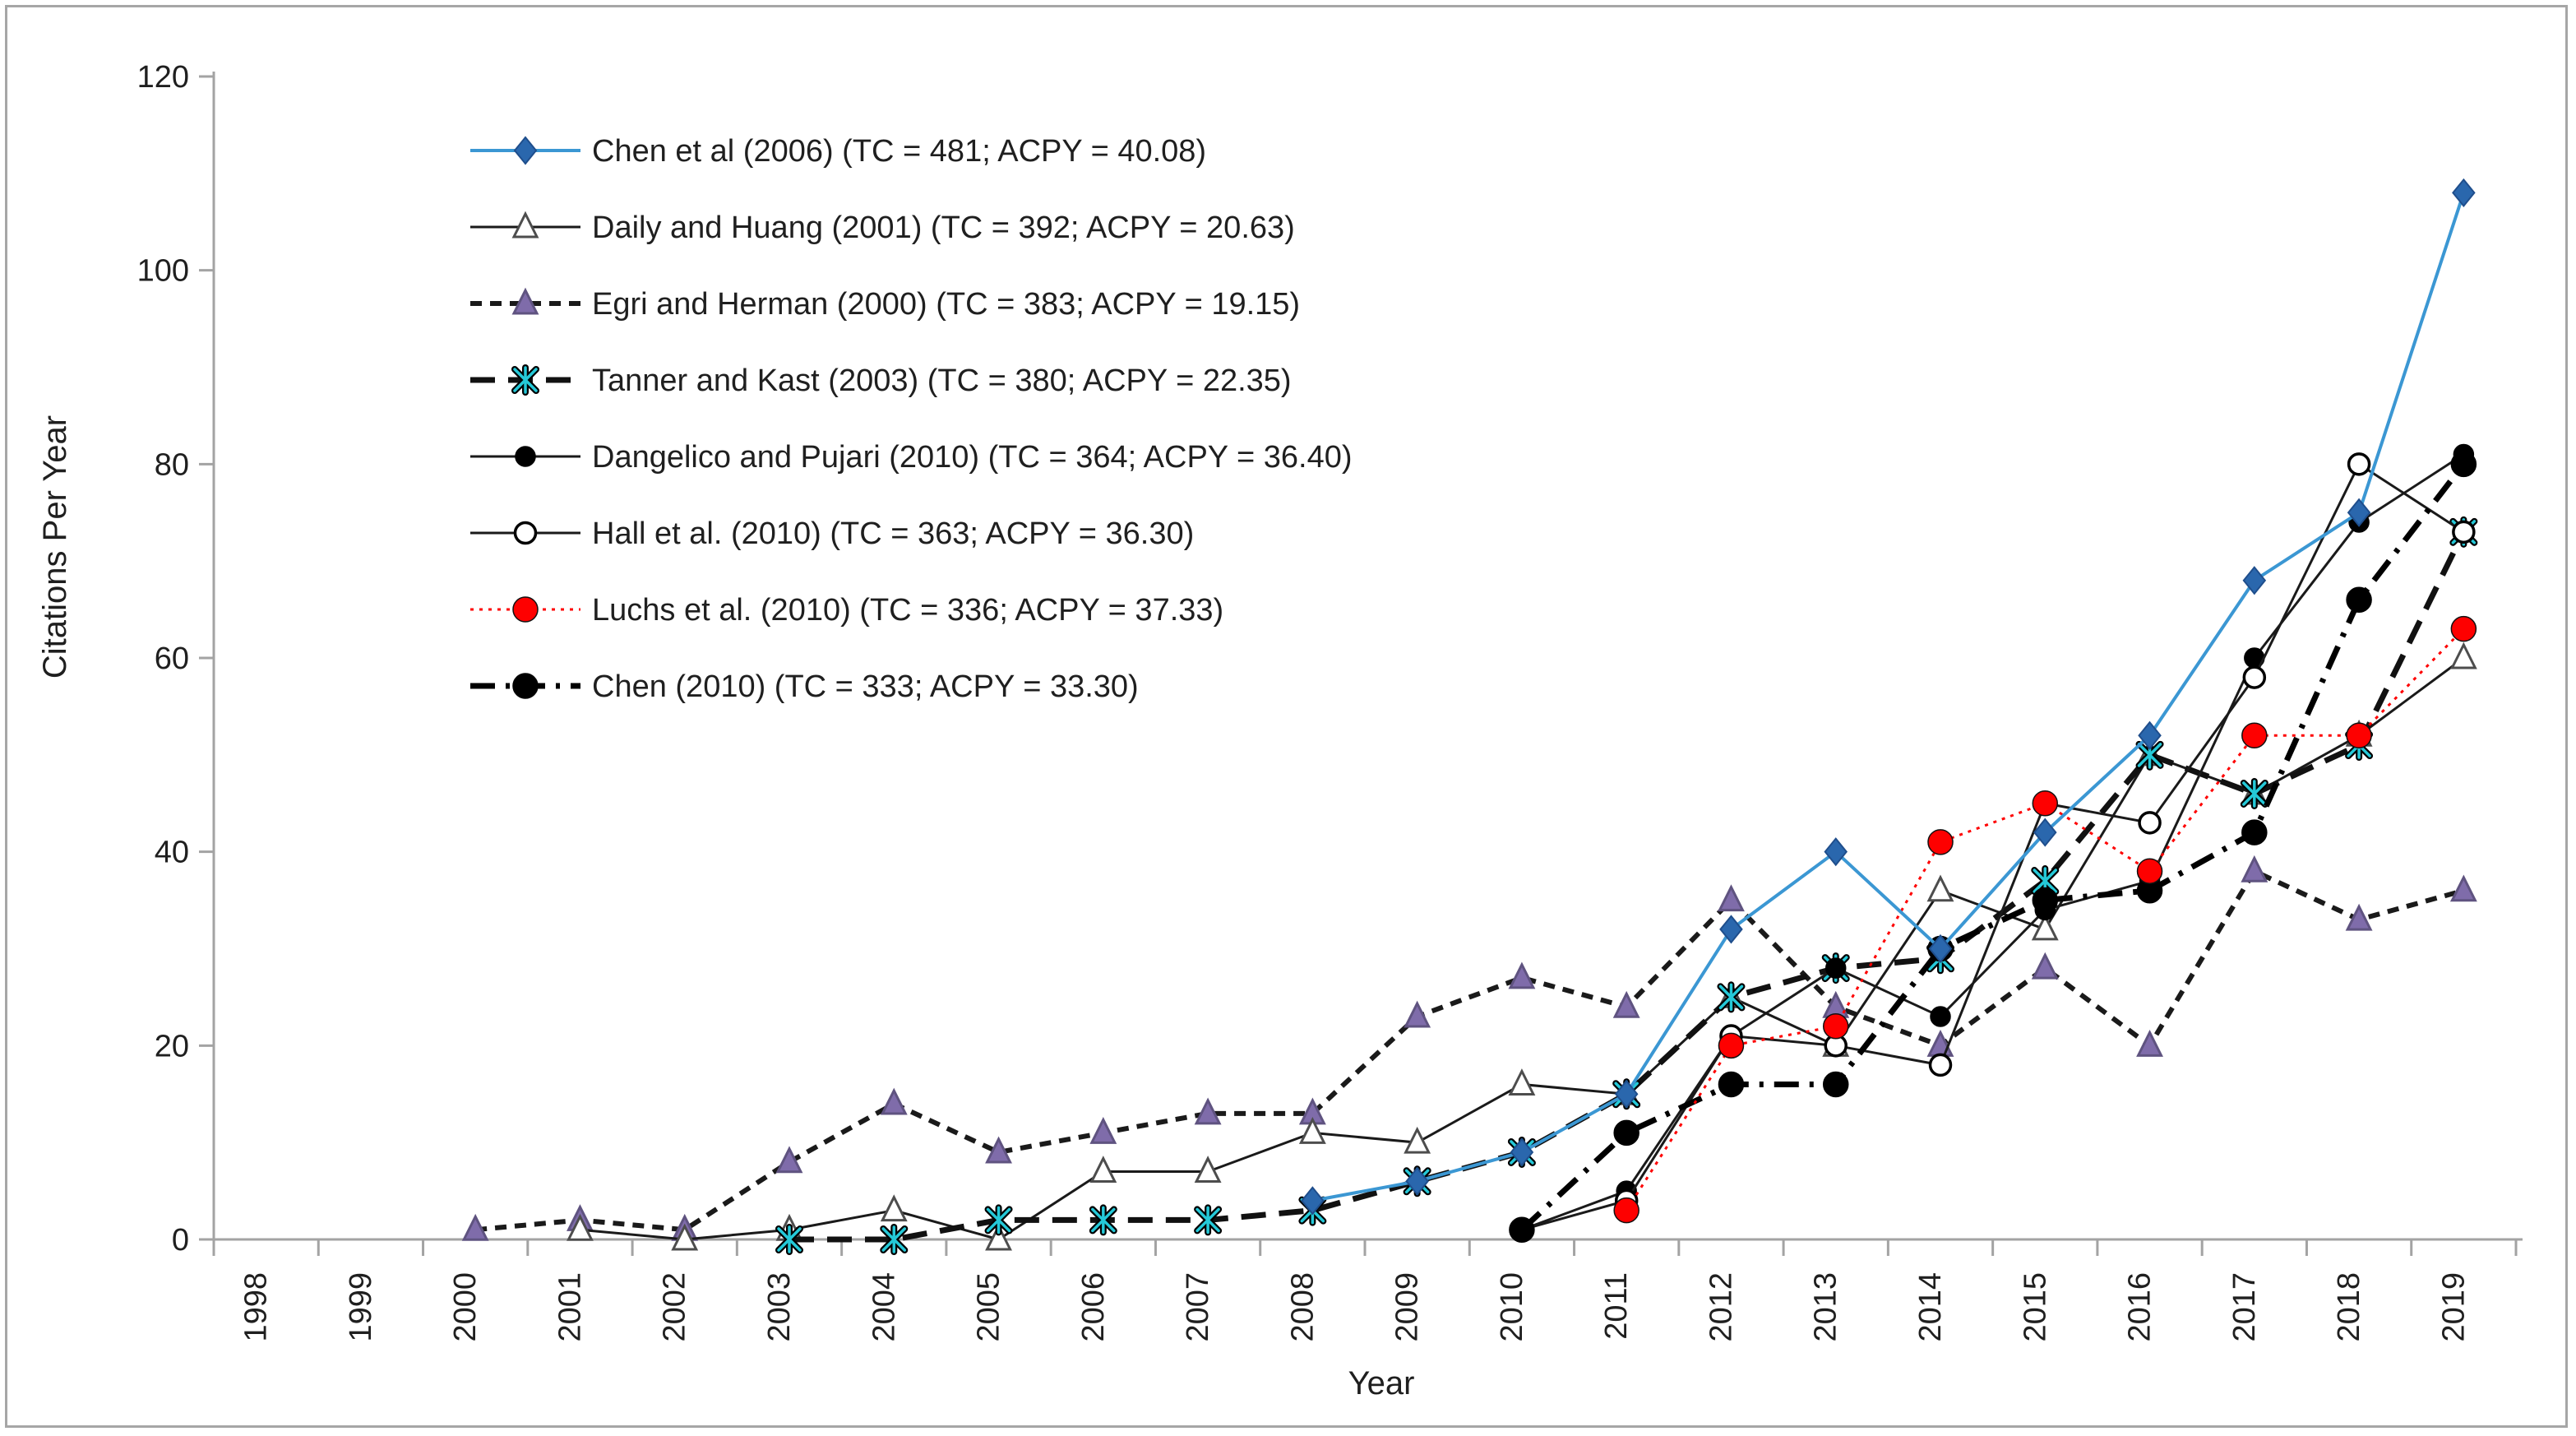 This screenshot has width=2576, height=1436. Describe the element at coordinates (1826, 1307) in the screenshot. I see `x-tick-label: 2013` at that location.